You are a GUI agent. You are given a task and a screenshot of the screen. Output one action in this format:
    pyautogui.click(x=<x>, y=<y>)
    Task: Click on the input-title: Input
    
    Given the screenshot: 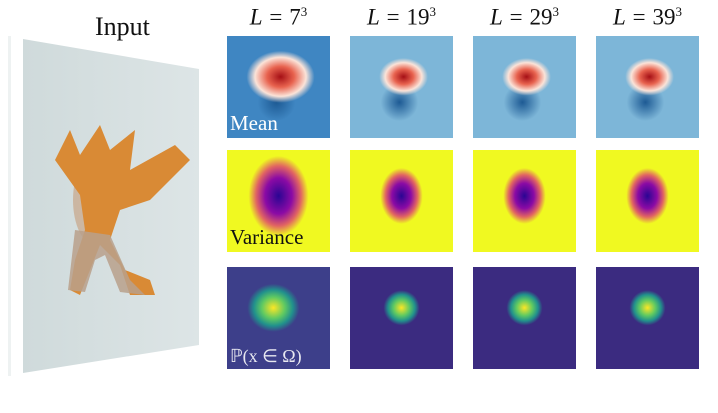 What is the action you would take?
    pyautogui.click(x=122, y=26)
    